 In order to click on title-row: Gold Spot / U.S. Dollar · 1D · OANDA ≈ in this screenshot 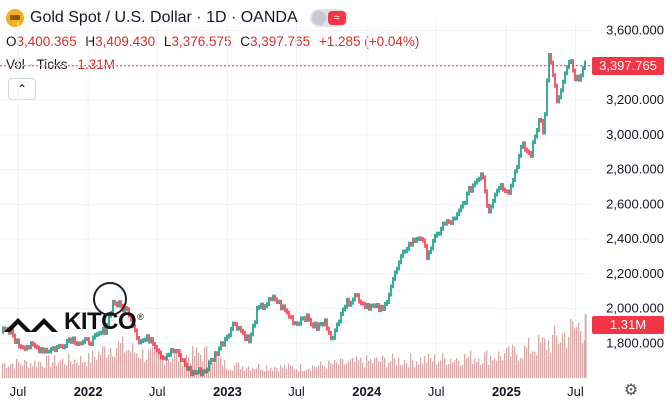, I will do `click(293, 18)`.